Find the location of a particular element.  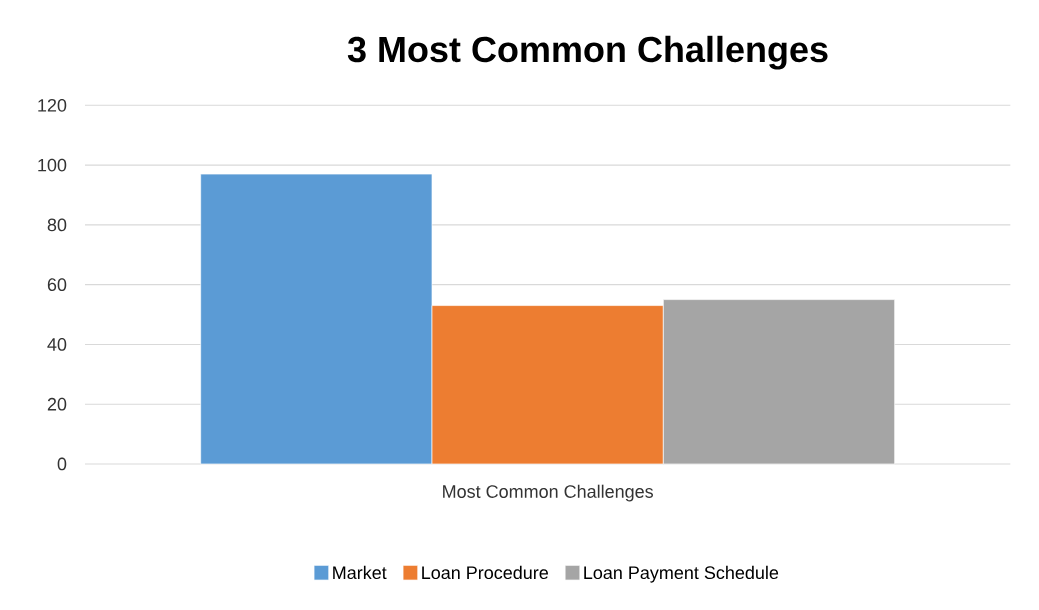

legend-label: Loan Procedure is located at coordinates (485, 572).